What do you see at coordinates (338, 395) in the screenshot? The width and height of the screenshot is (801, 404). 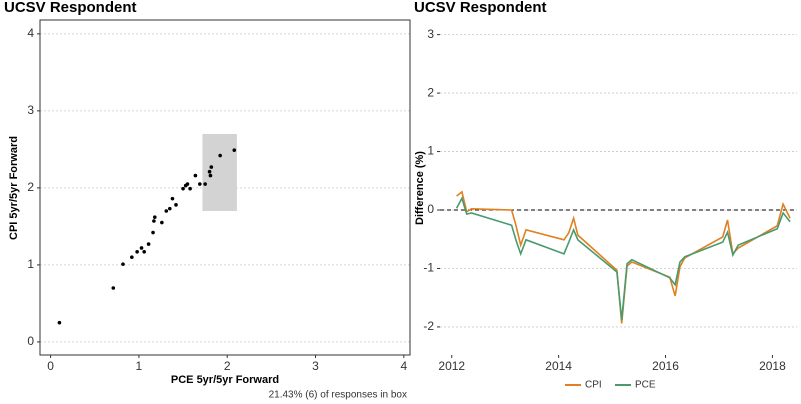 I see `note: 21.43% (6) of responses in box` at bounding box center [338, 395].